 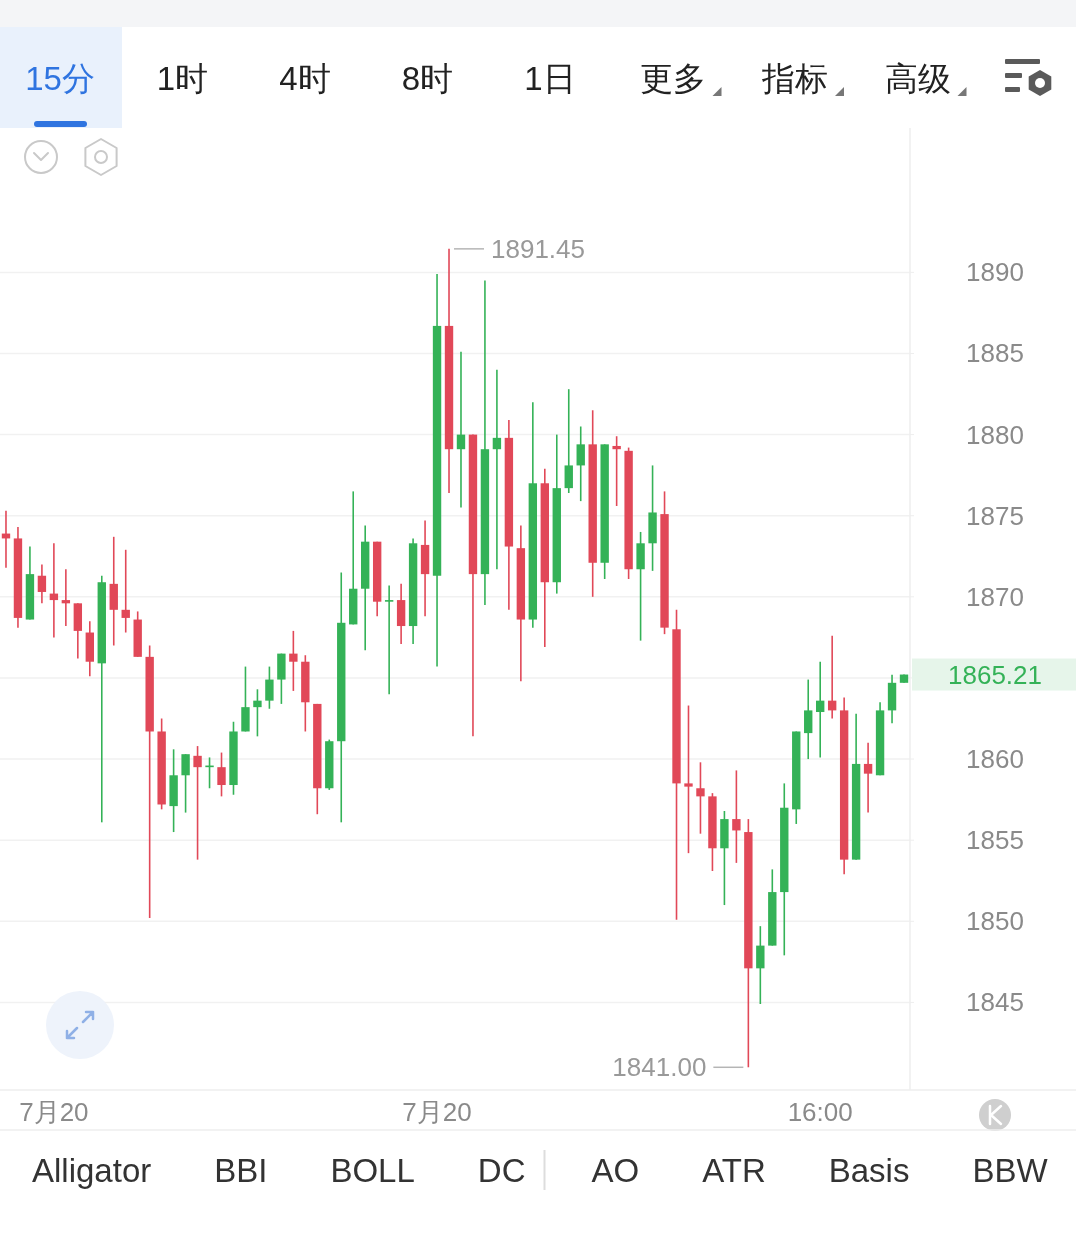 What do you see at coordinates (550, 78) in the screenshot?
I see `text: 1日` at bounding box center [550, 78].